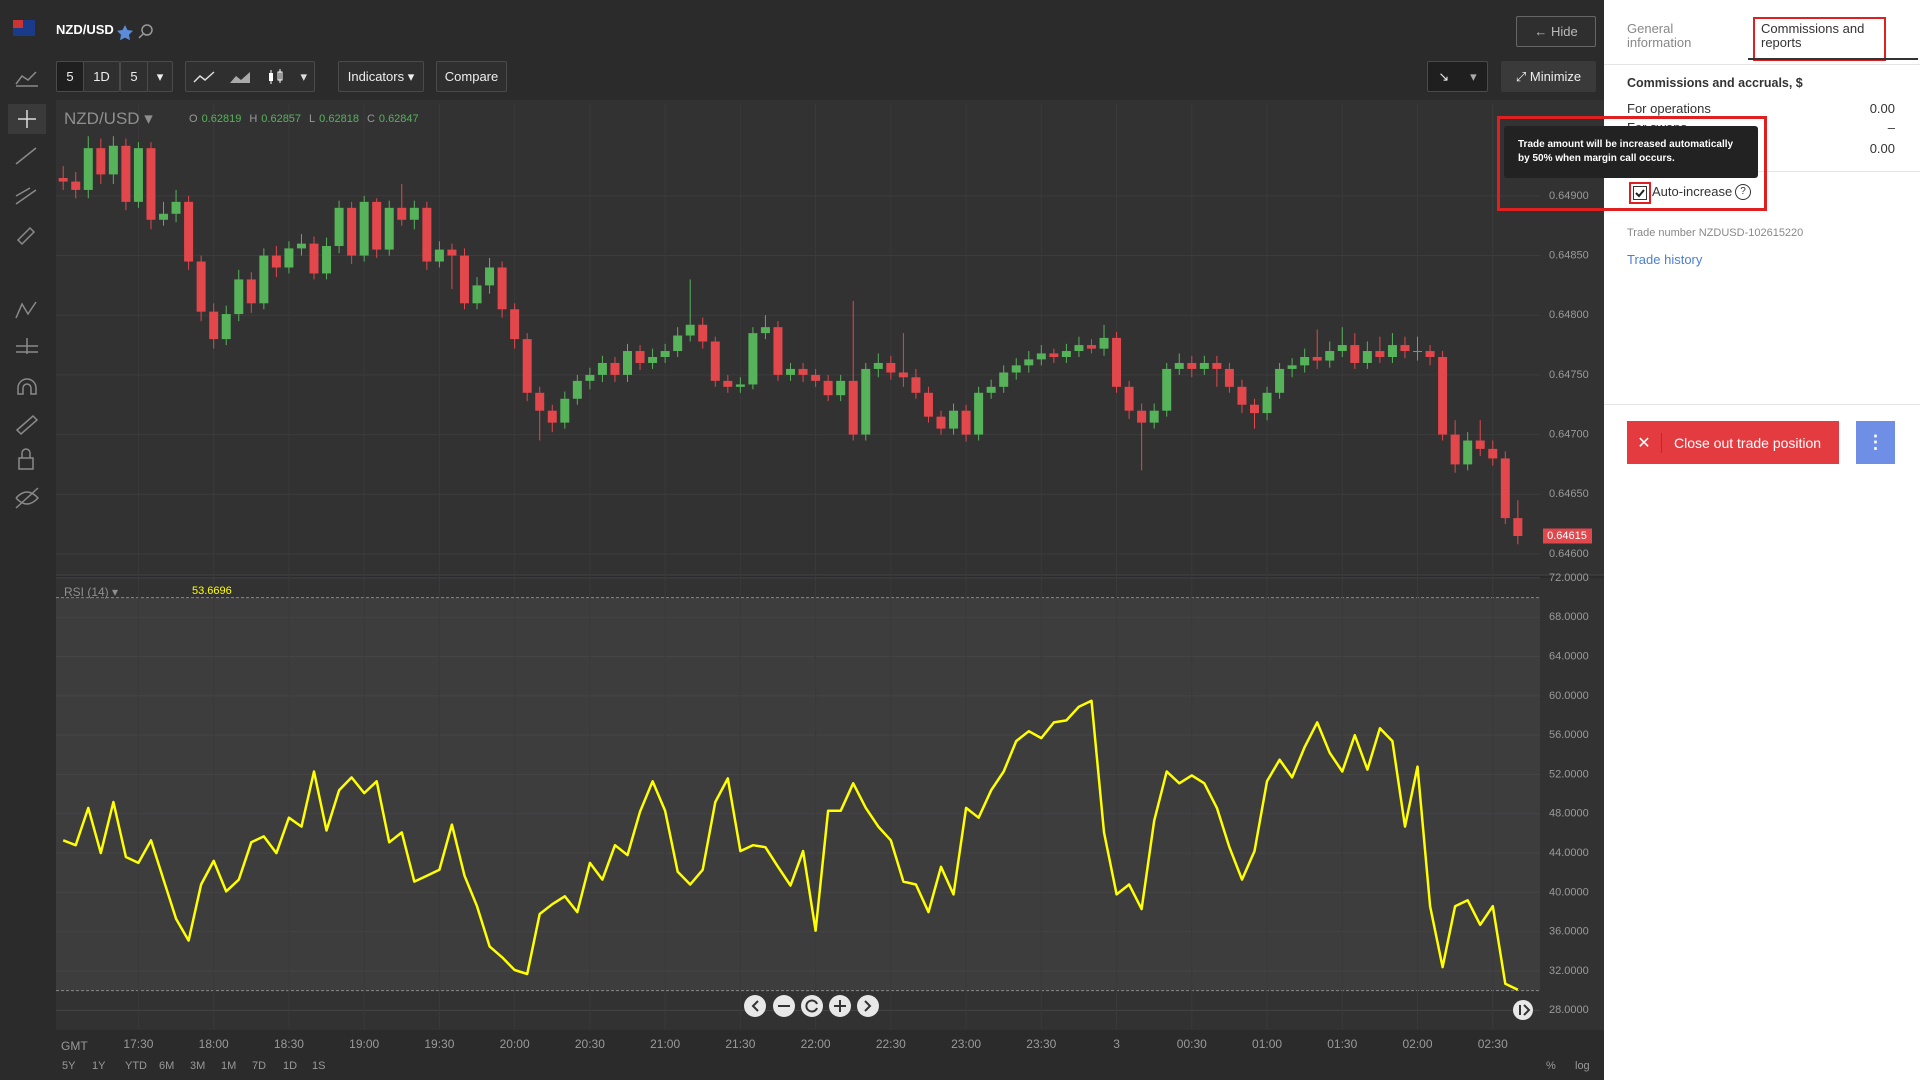 The image size is (1920, 1080). I want to click on candle-icon, so click(275, 76).